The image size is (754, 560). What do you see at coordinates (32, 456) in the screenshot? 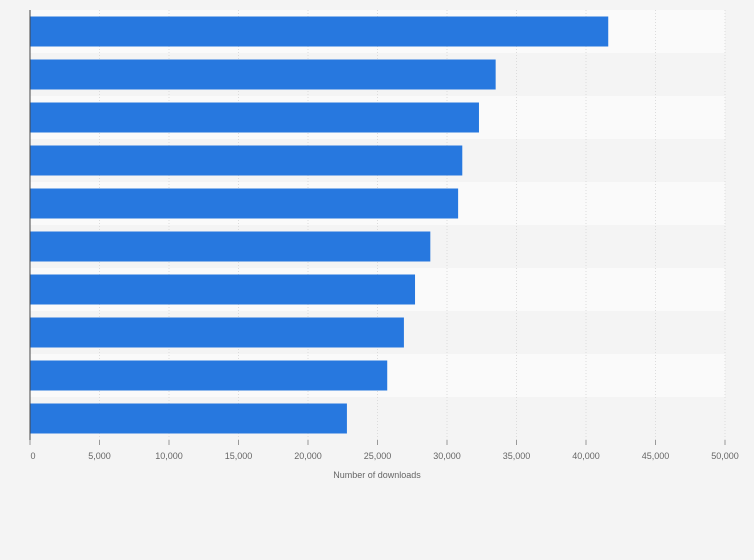
I see `x-tick-label: 0` at bounding box center [32, 456].